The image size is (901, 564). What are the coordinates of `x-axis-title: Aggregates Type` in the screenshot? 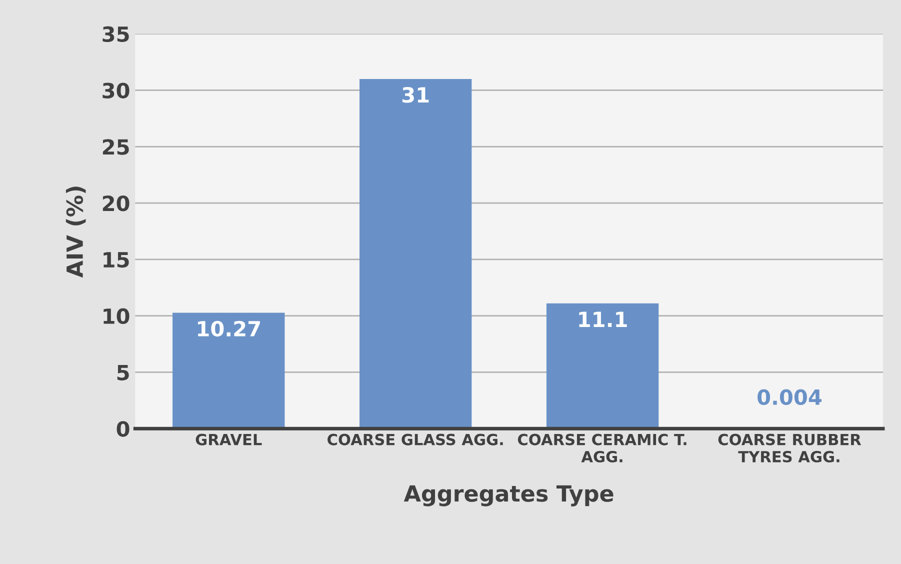 It's located at (509, 495).